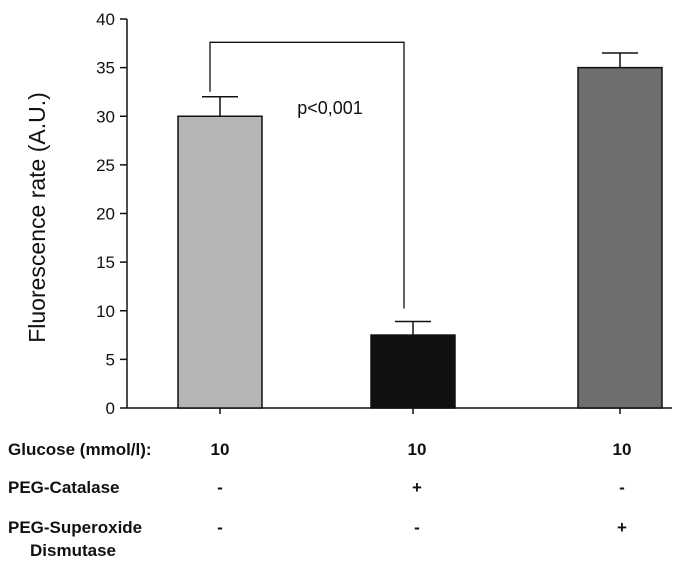 The image size is (677, 566). Describe the element at coordinates (622, 527) in the screenshot. I see `sod-value-3: +` at that location.